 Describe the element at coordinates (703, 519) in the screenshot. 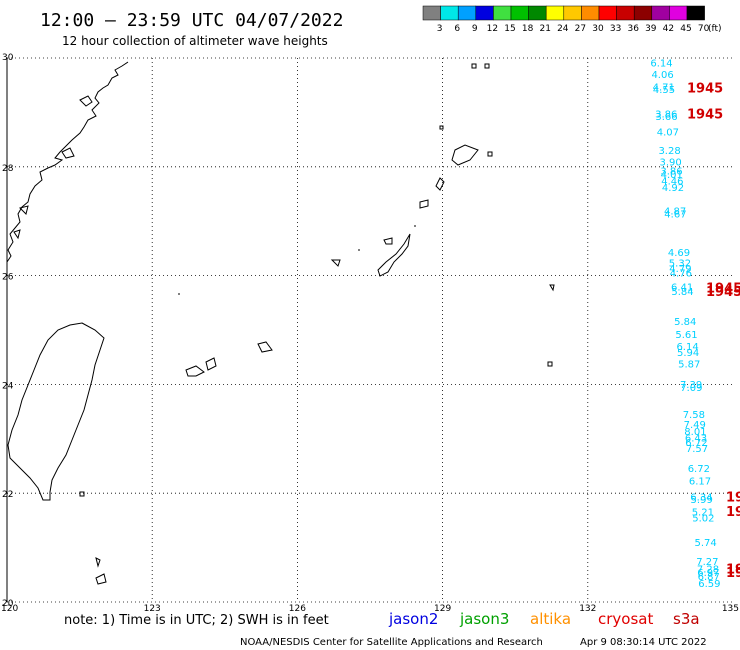

I see `wave-height-label: 5.02` at that location.